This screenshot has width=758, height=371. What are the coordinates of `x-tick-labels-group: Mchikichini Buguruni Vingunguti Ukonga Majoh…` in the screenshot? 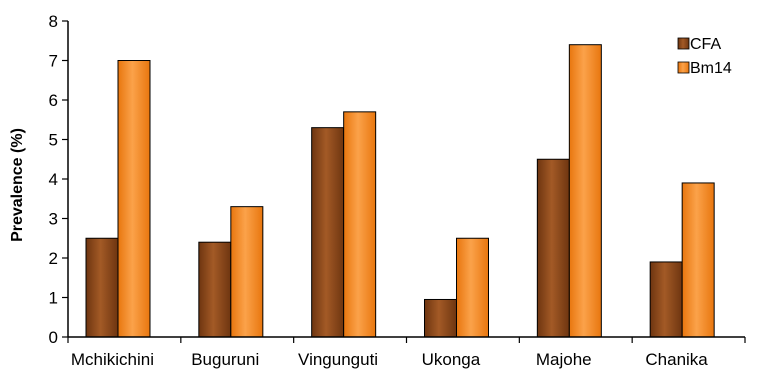 It's located at (389, 359).